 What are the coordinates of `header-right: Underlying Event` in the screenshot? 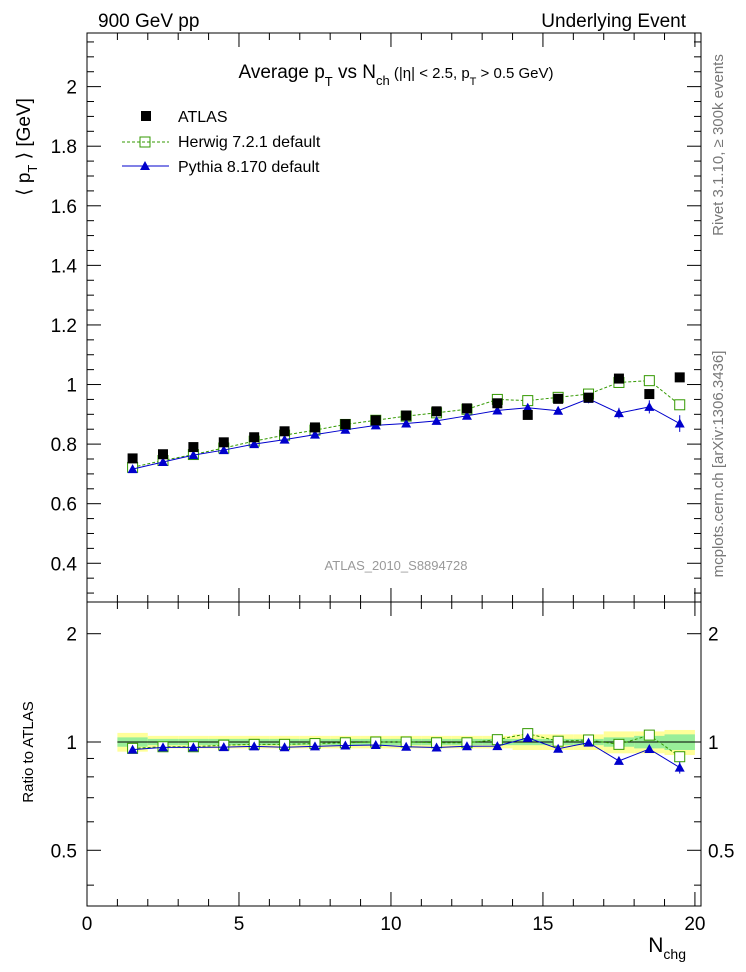 It's located at (613, 21).